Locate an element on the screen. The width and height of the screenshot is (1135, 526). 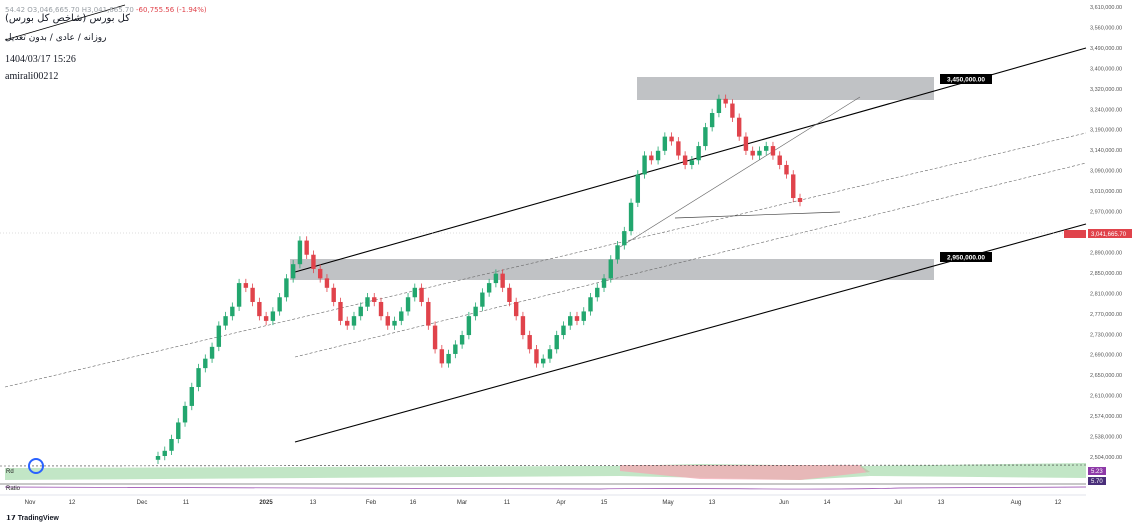
x-tick-label: May is located at coordinates (667, 503).